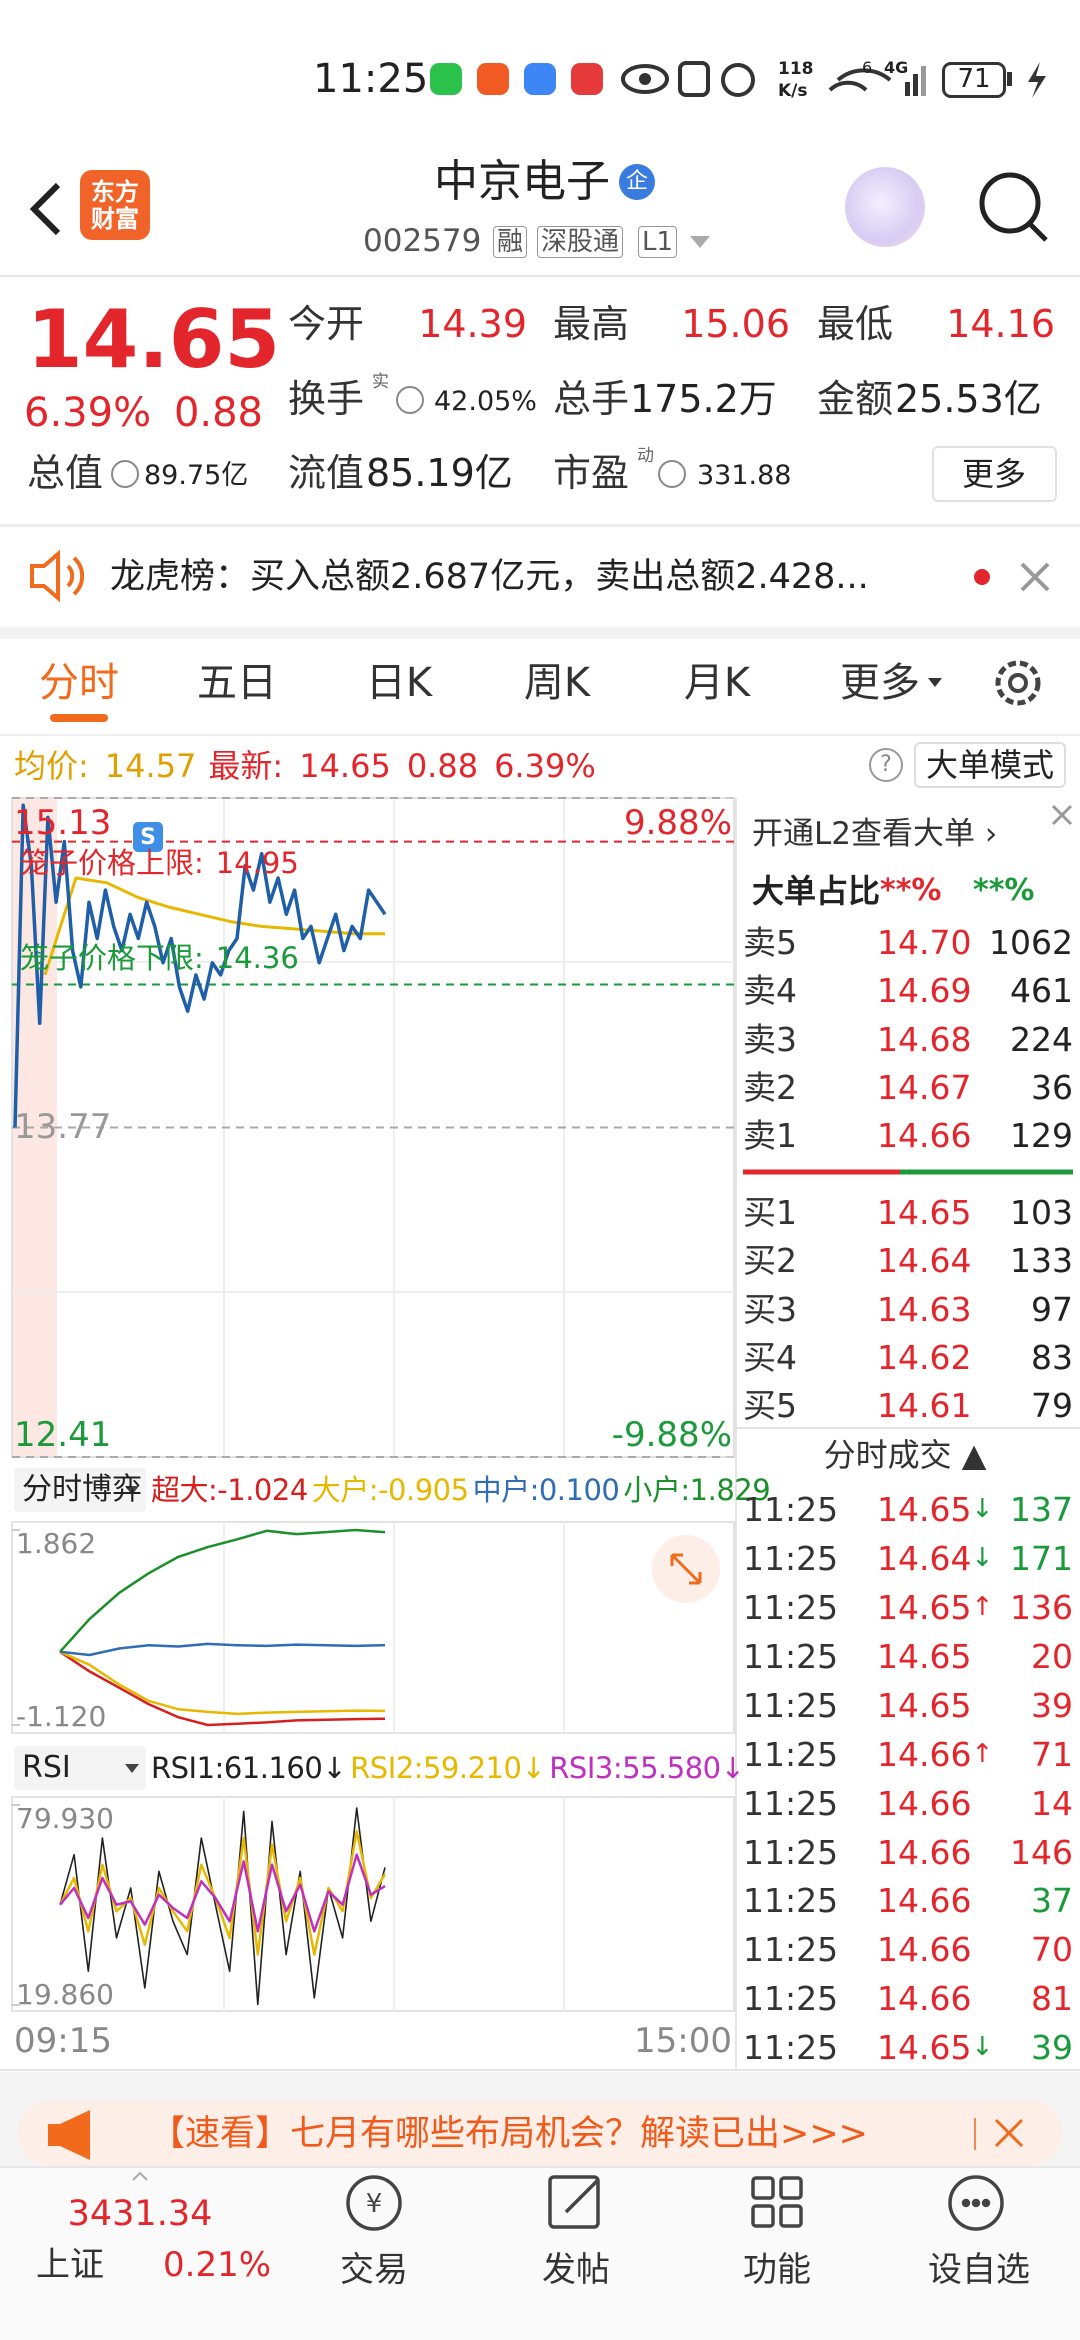 The image size is (1080, 2340). I want to click on y2-tick-label: 9.88%, so click(677, 822).